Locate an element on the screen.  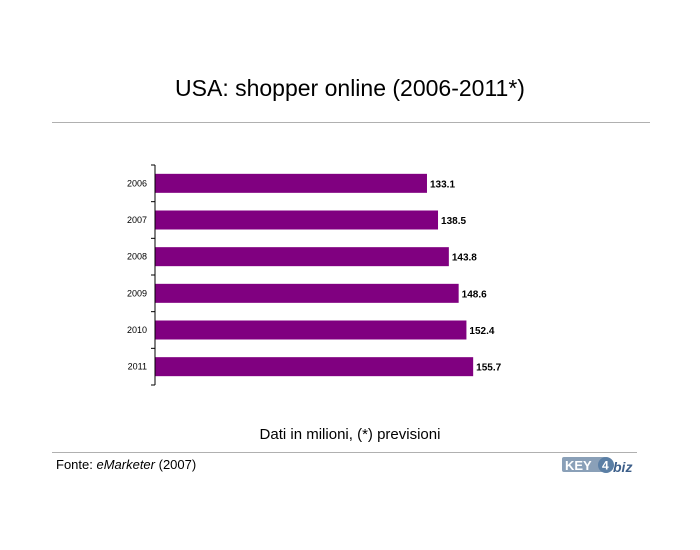
tick-label-2008: 2008 is located at coordinates (137, 257).